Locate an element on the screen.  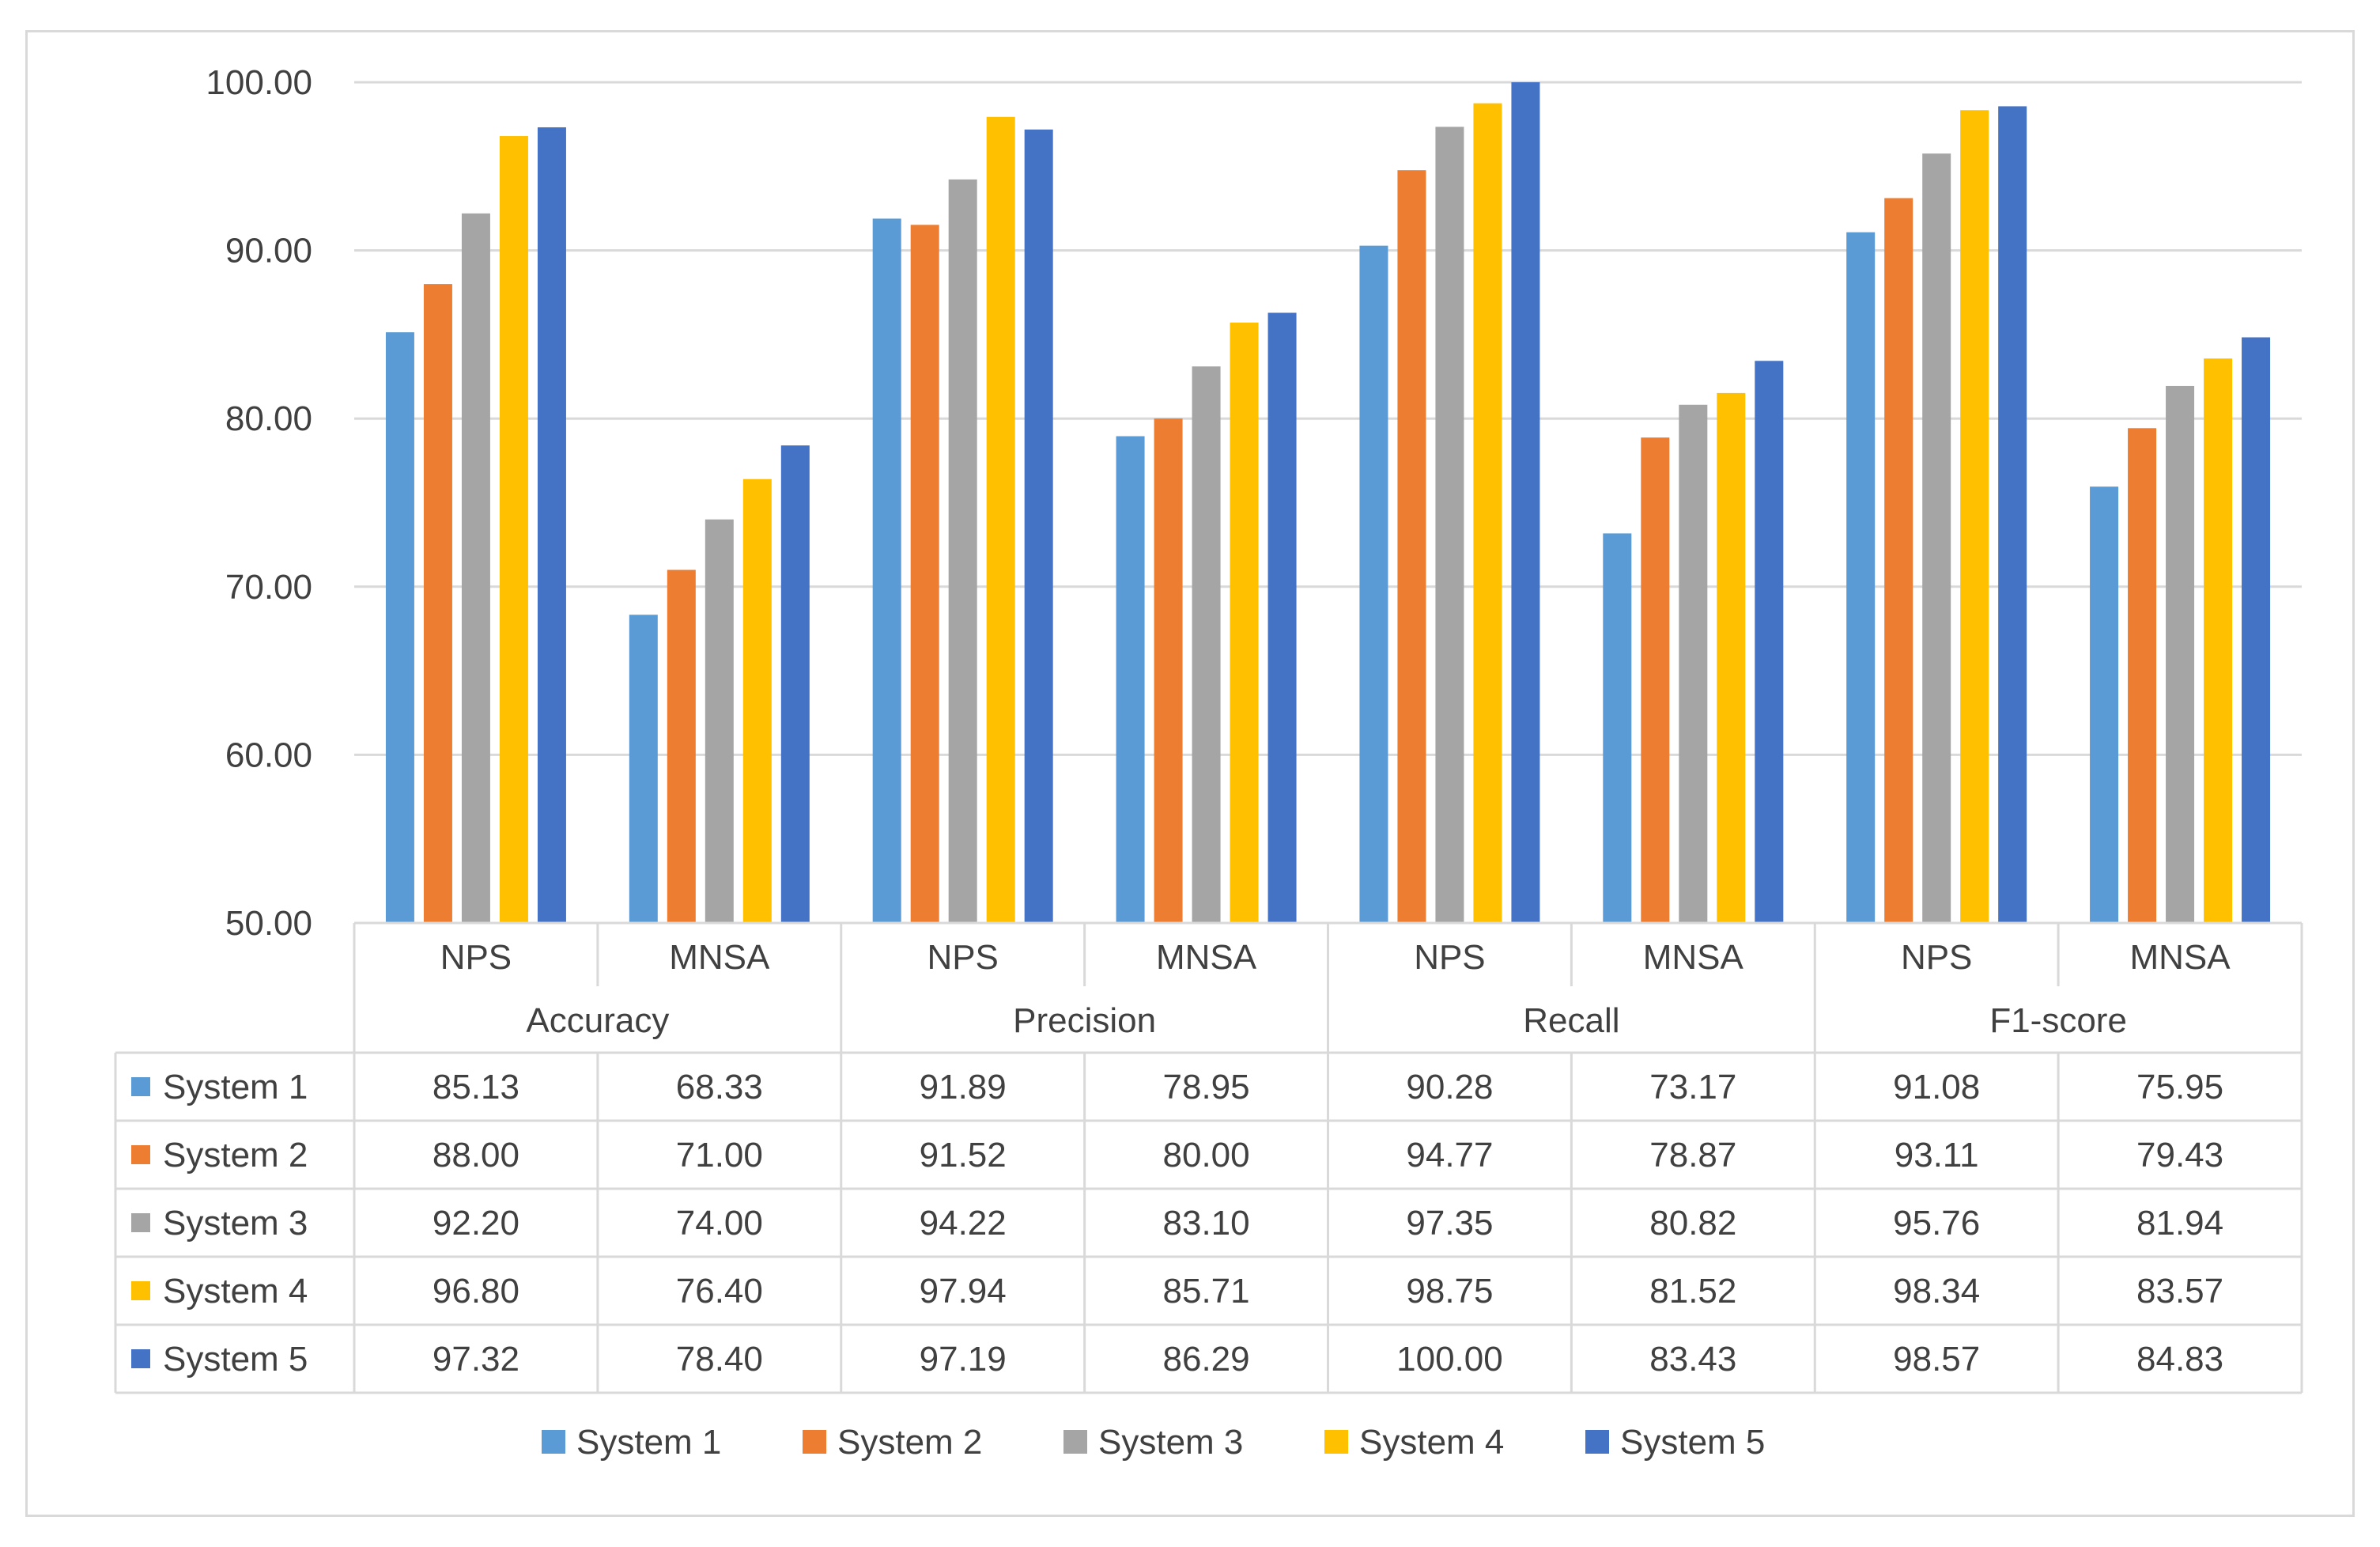
y-tick-label: 70.00 is located at coordinates (268, 587).